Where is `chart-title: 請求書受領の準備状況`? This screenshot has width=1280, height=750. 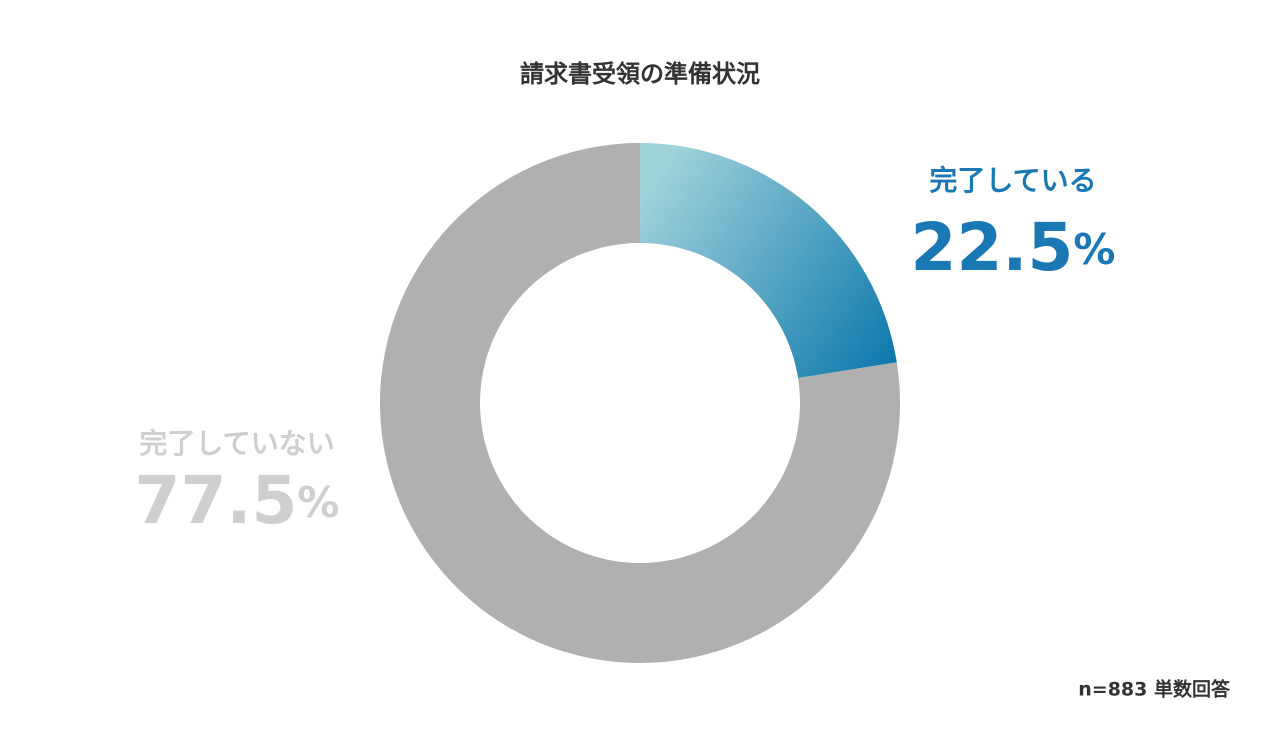 chart-title: 請求書受領の準備状況 is located at coordinates (640, 74).